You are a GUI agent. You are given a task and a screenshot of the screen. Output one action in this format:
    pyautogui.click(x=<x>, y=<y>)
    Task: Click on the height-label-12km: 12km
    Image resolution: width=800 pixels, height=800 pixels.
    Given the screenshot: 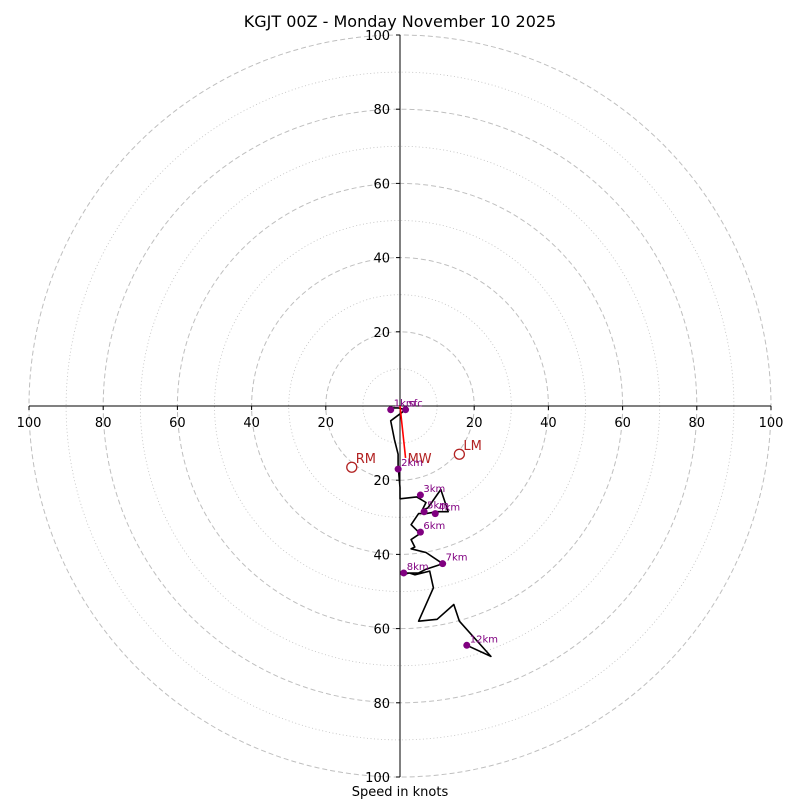 What is the action you would take?
    pyautogui.click(x=484, y=639)
    